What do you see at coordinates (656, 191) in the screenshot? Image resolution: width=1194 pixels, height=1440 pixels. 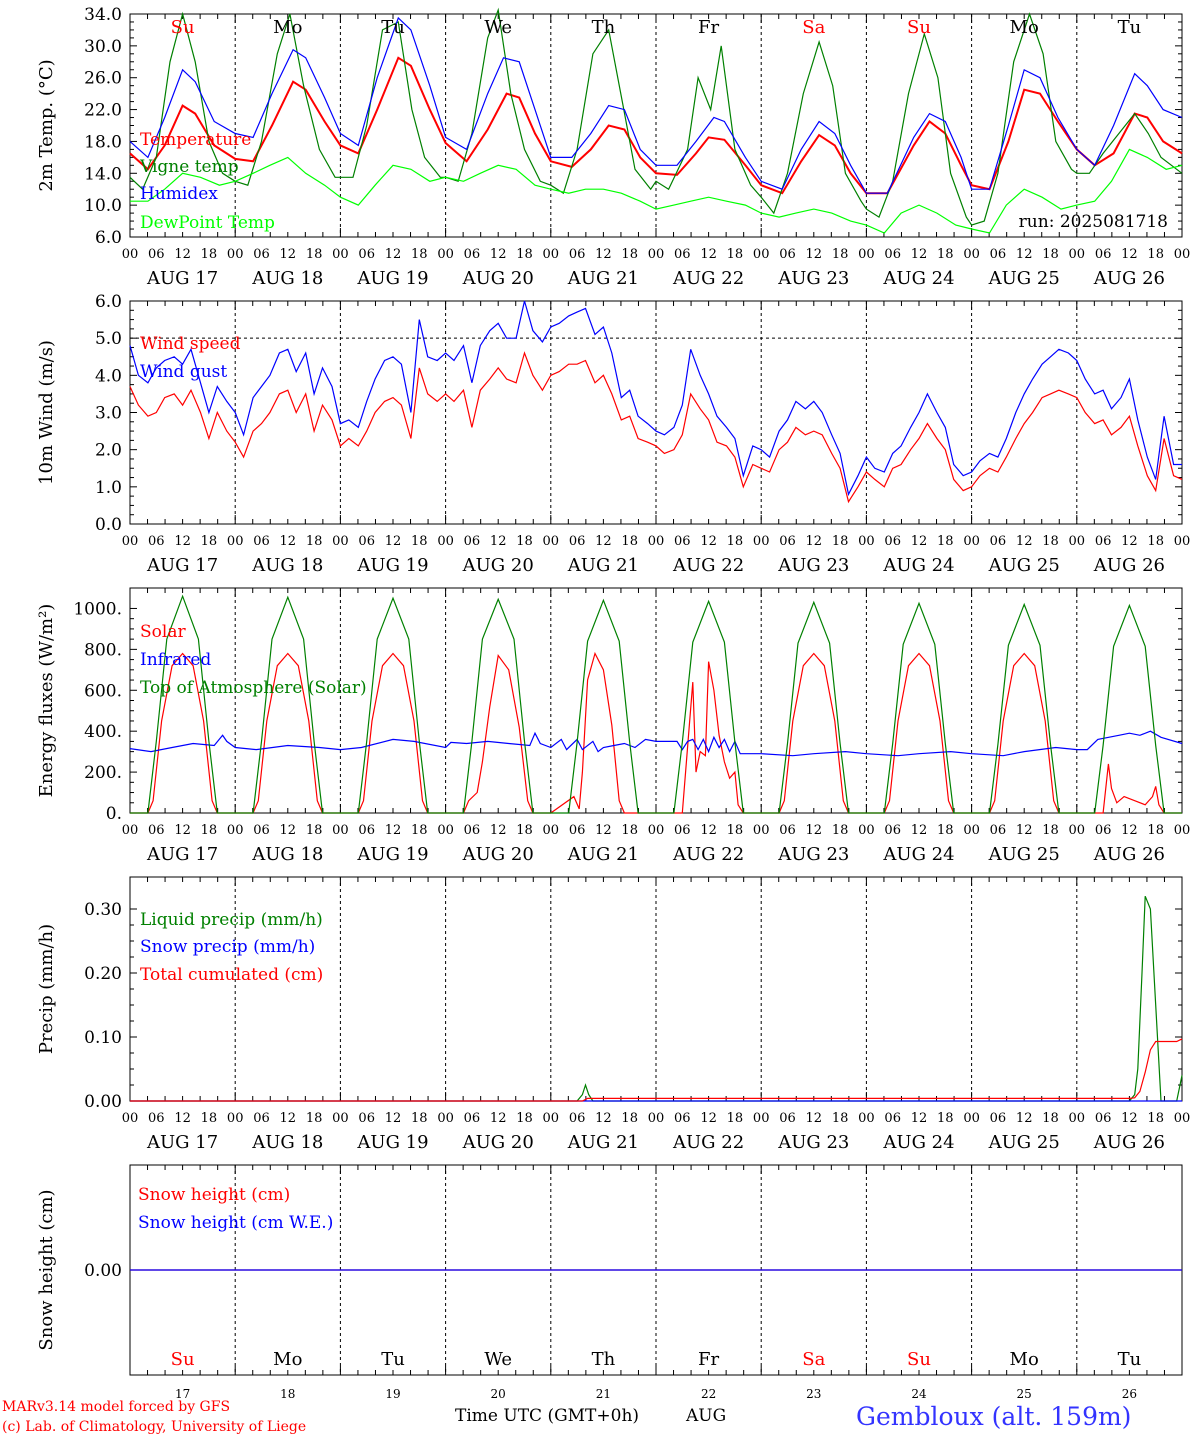 I see `series-line-dewpoint-temp` at bounding box center [656, 191].